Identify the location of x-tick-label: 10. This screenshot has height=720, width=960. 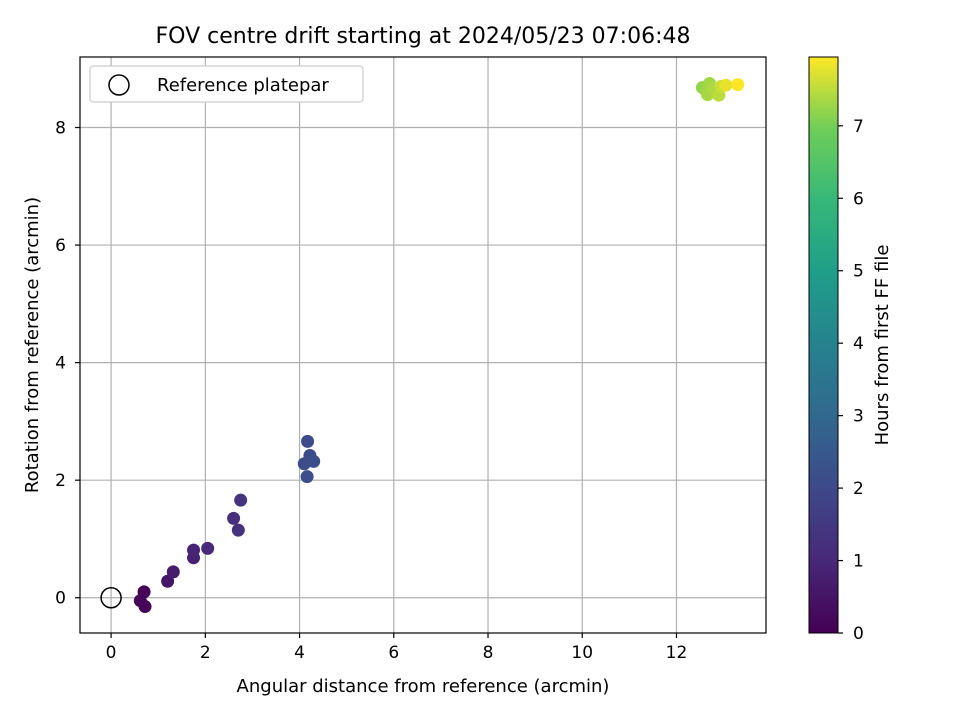
(582, 653).